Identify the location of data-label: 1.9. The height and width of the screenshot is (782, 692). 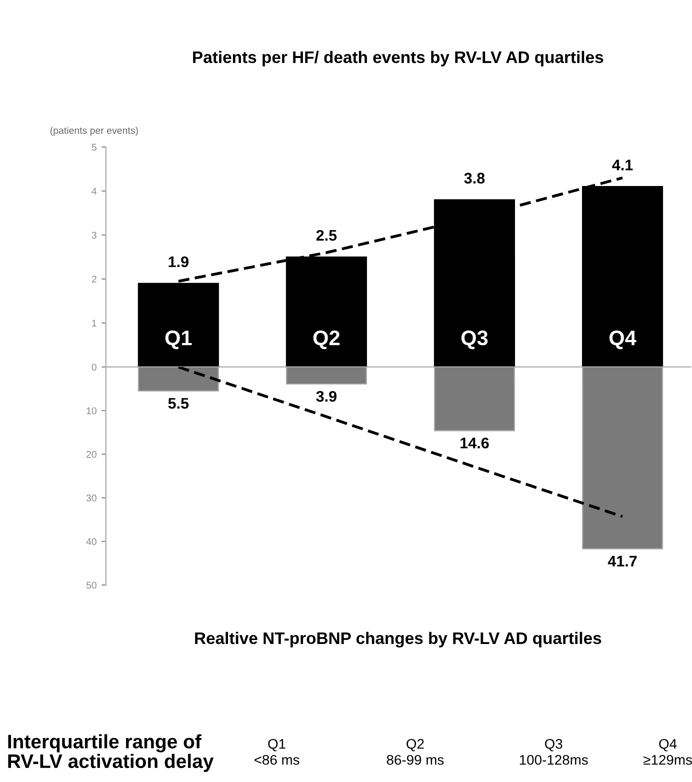
(178, 262).